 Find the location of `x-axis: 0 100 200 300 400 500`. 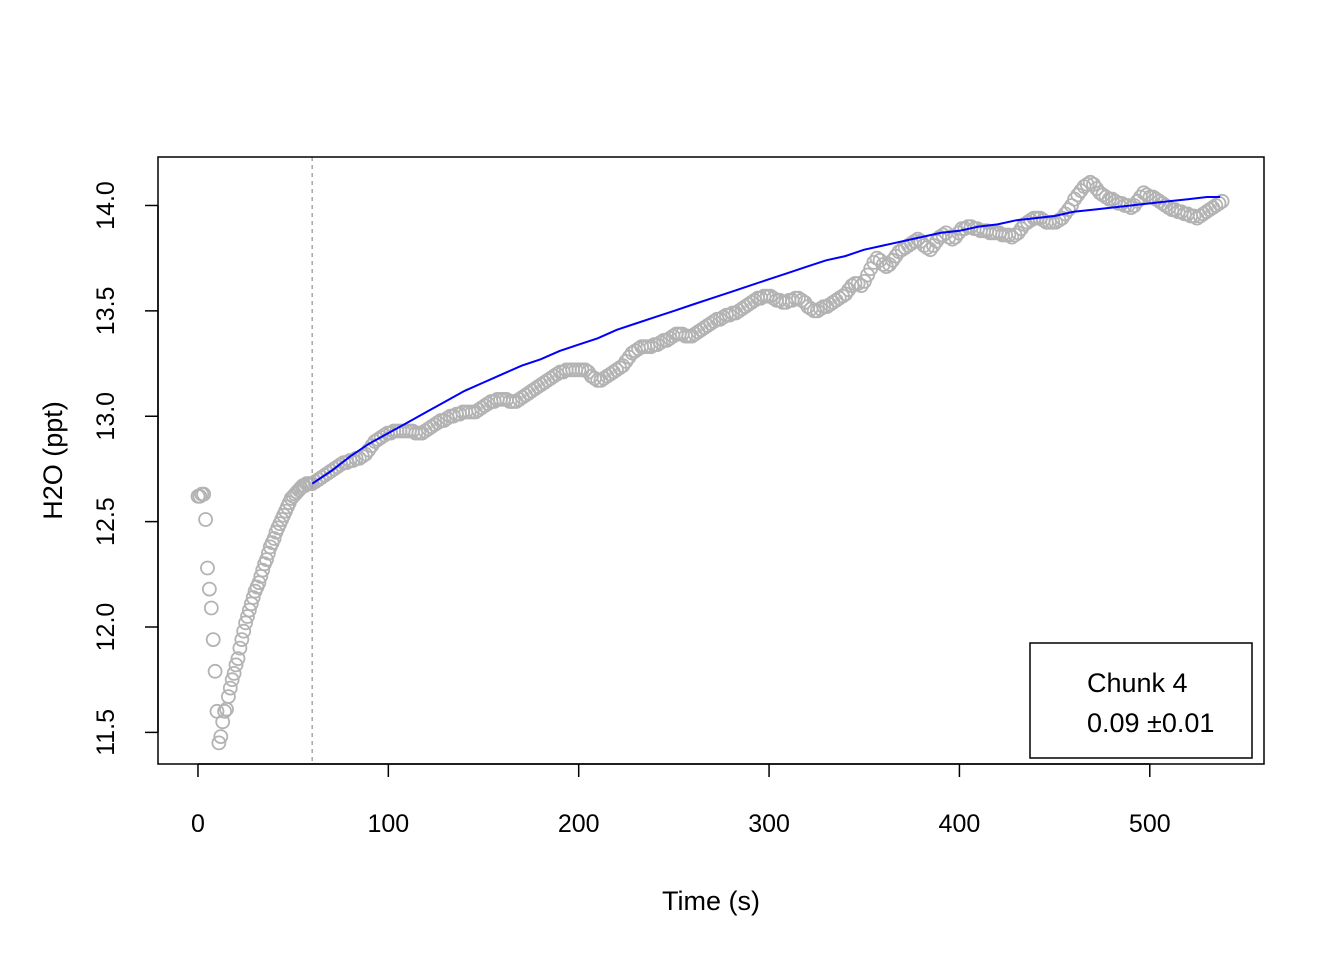

x-axis: 0 100 200 300 400 500 is located at coordinates (681, 800).